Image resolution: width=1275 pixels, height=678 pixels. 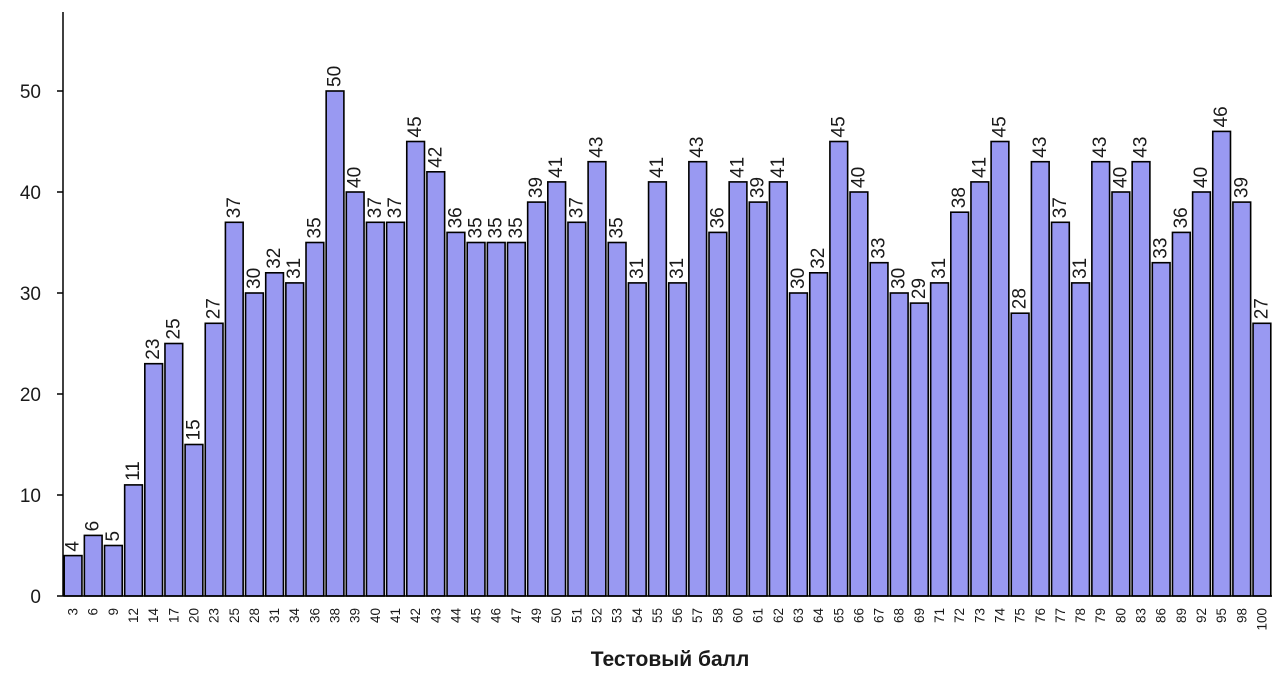 I want to click on x-tick-label: 49, so click(x=536, y=615).